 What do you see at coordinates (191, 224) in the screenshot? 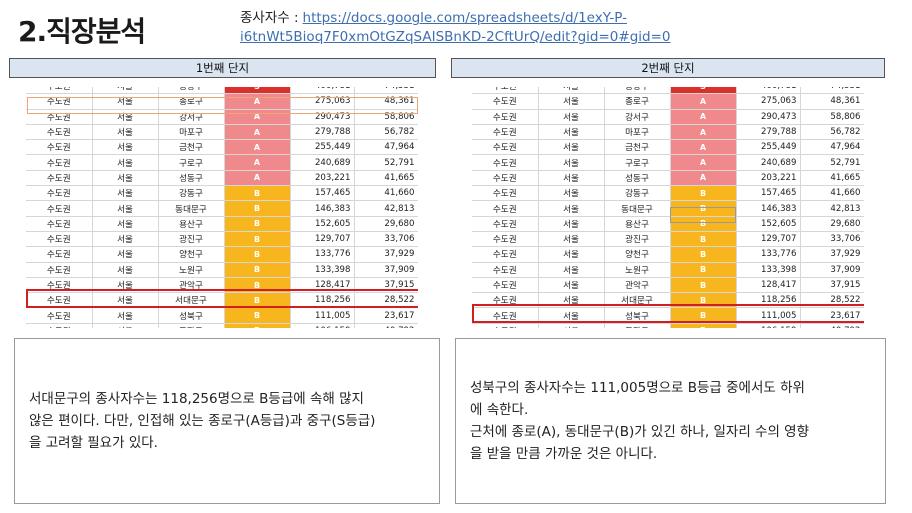
I see `cell-district: 용산구` at bounding box center [191, 224].